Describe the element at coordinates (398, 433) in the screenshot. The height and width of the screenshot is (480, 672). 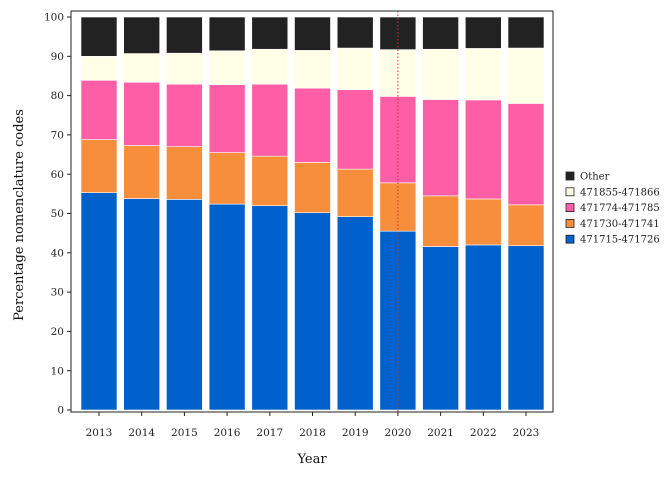
I see `x-tick-label-2020: 2020` at that location.